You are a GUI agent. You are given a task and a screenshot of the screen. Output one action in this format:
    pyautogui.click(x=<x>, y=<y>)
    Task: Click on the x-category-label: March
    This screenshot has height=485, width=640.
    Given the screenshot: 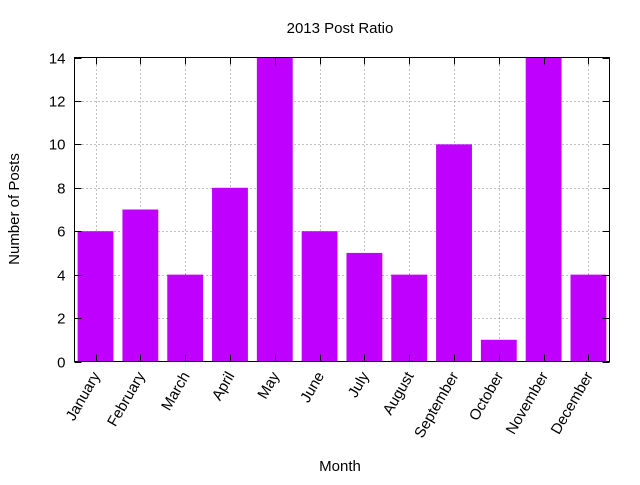 What is the action you would take?
    pyautogui.click(x=176, y=391)
    